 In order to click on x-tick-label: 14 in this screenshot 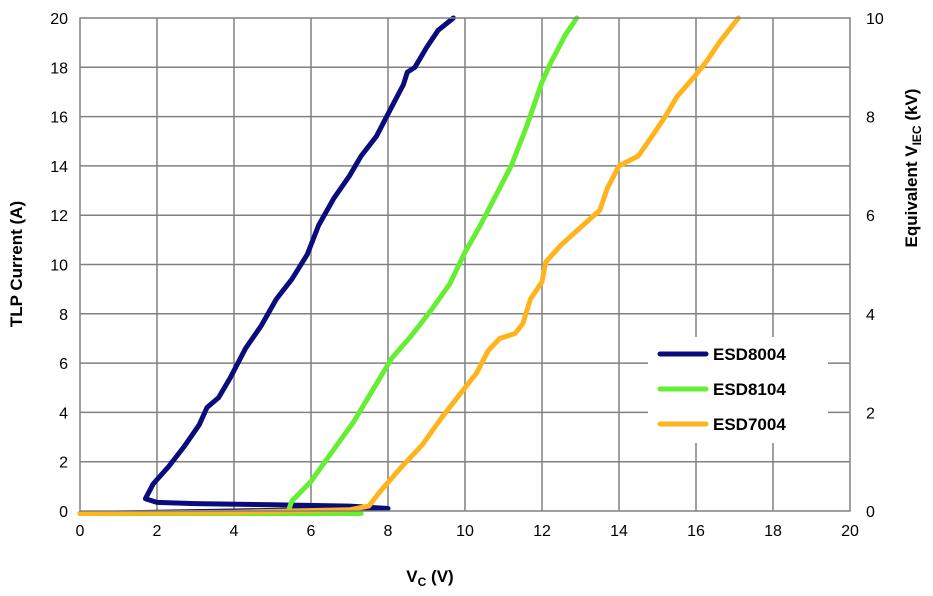, I will do `click(619, 531)`.